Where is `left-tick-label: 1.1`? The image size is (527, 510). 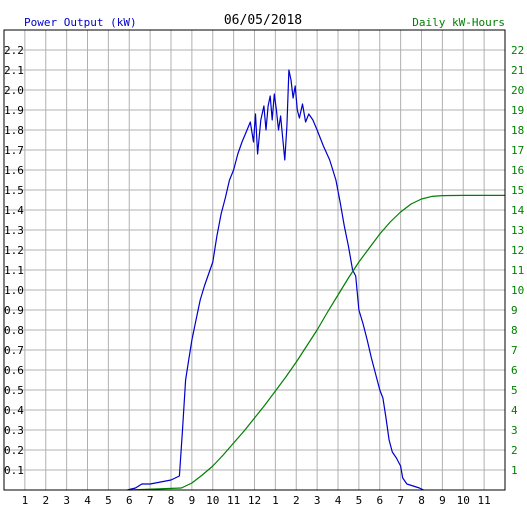 left-tick-label: 1.1 is located at coordinates (14, 270).